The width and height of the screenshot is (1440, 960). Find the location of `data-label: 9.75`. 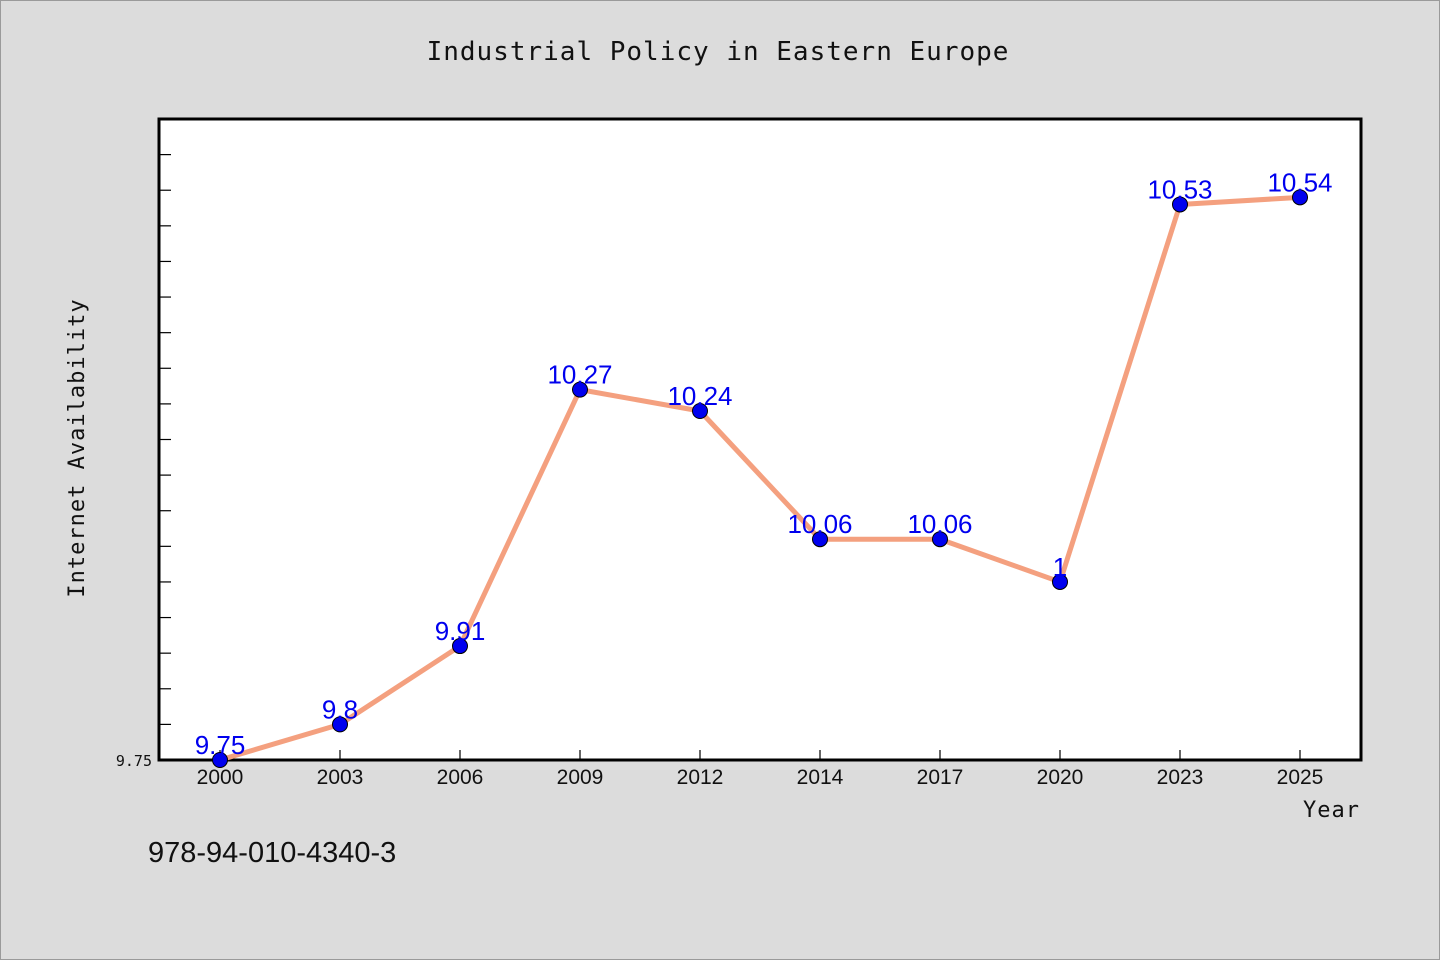

data-label: 9.75 is located at coordinates (220, 745).